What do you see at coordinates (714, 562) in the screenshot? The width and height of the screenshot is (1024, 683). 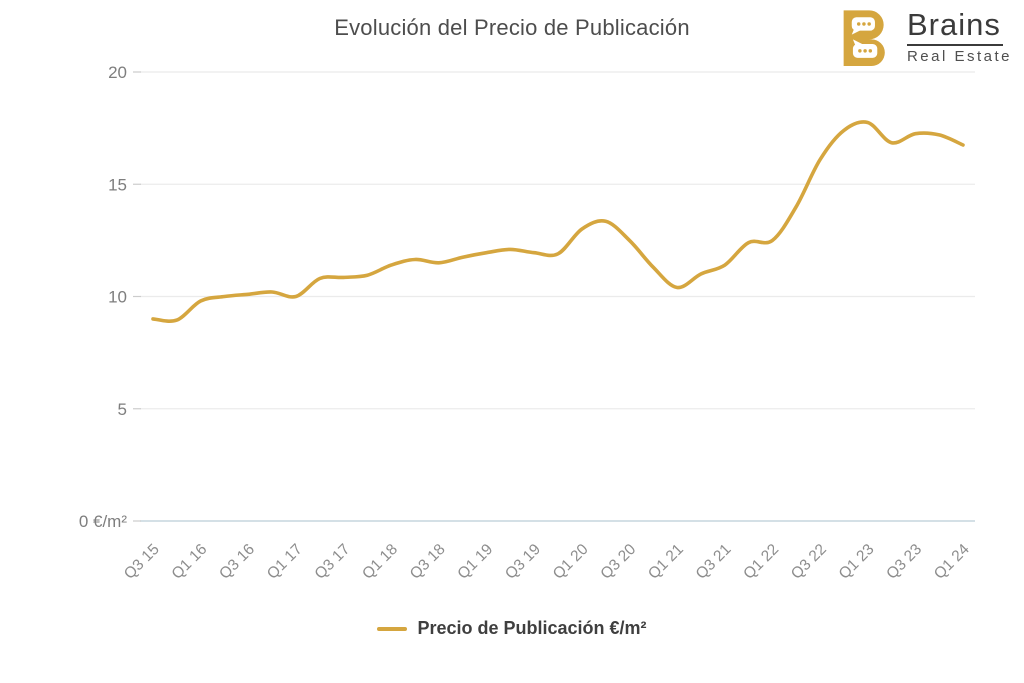 I see `x-axis-label: Q3 21` at bounding box center [714, 562].